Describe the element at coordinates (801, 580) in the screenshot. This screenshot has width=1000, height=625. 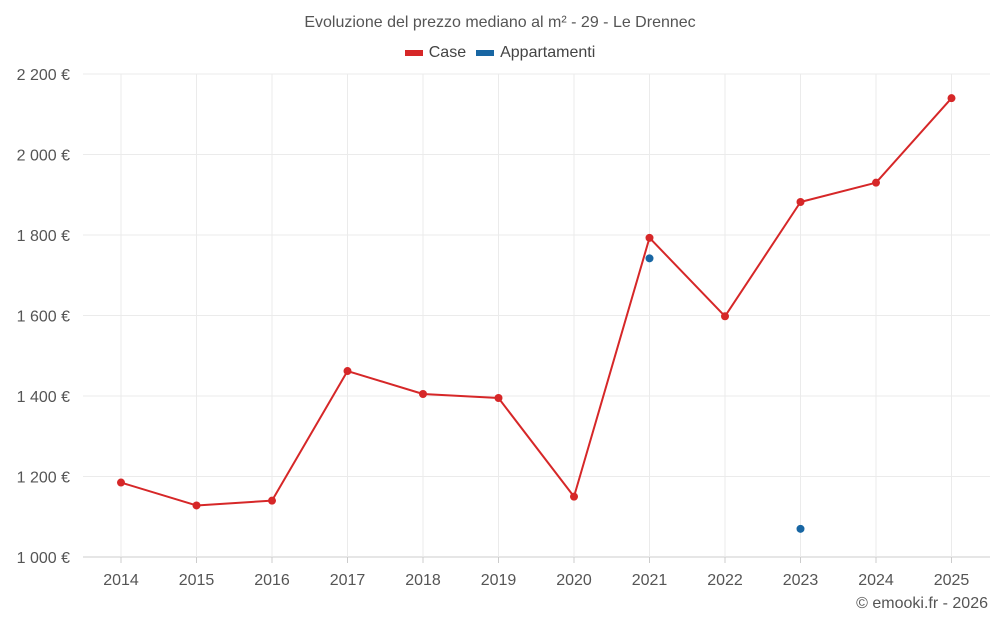
I see `x-tick-label: 2023` at that location.